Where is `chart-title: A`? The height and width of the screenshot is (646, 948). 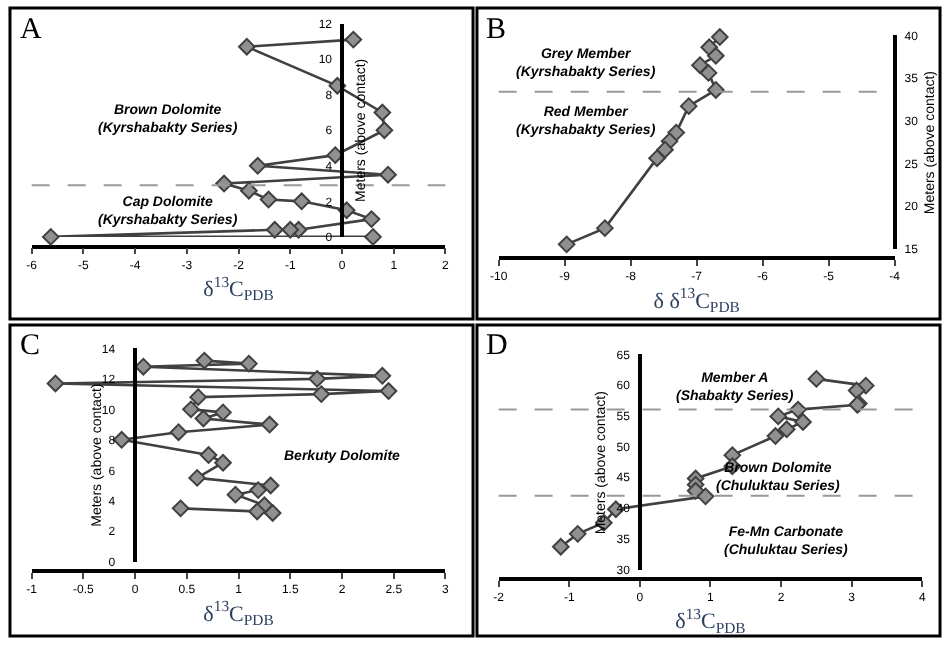
chart-title: A is located at coordinates (31, 30).